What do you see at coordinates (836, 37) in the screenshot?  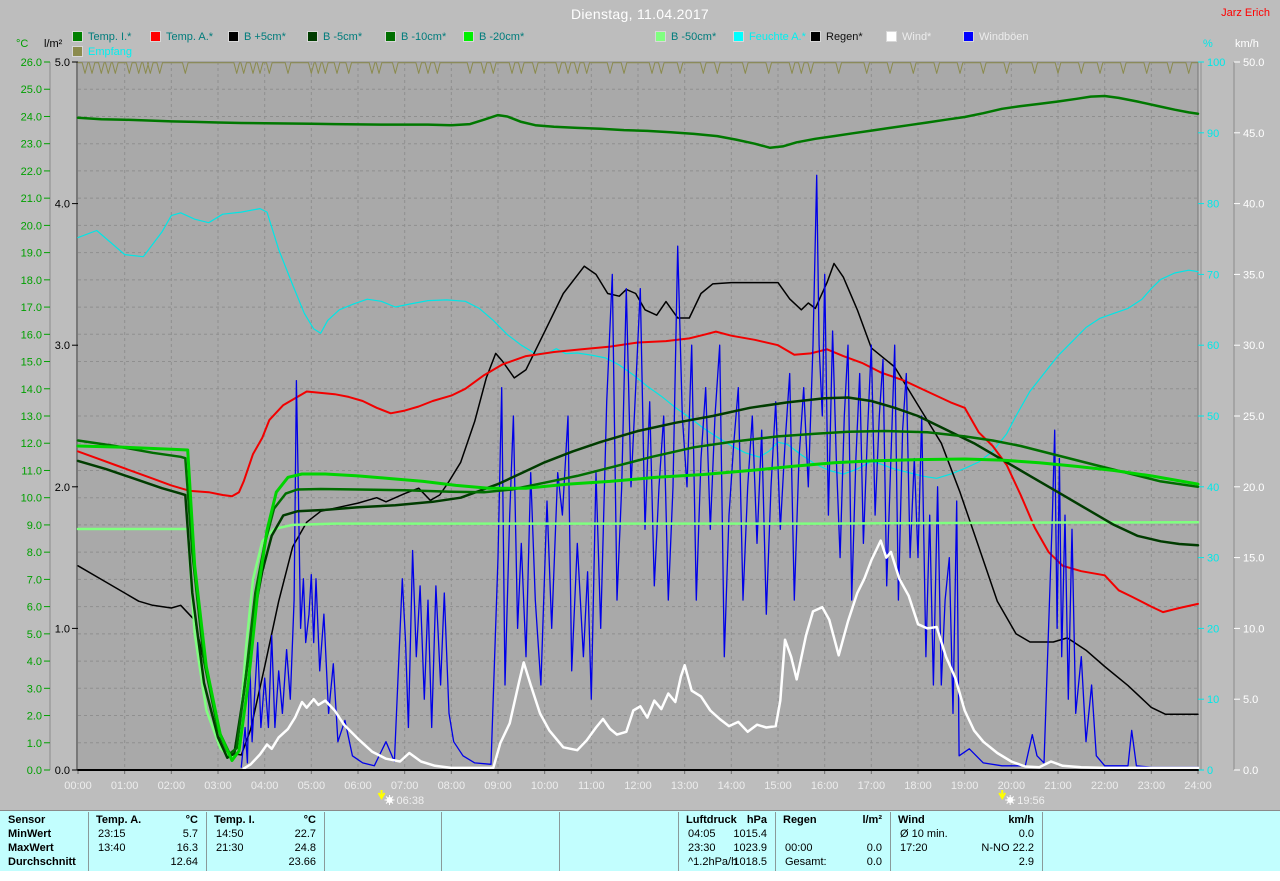 I see `legend-item-regen: Regen*` at bounding box center [836, 37].